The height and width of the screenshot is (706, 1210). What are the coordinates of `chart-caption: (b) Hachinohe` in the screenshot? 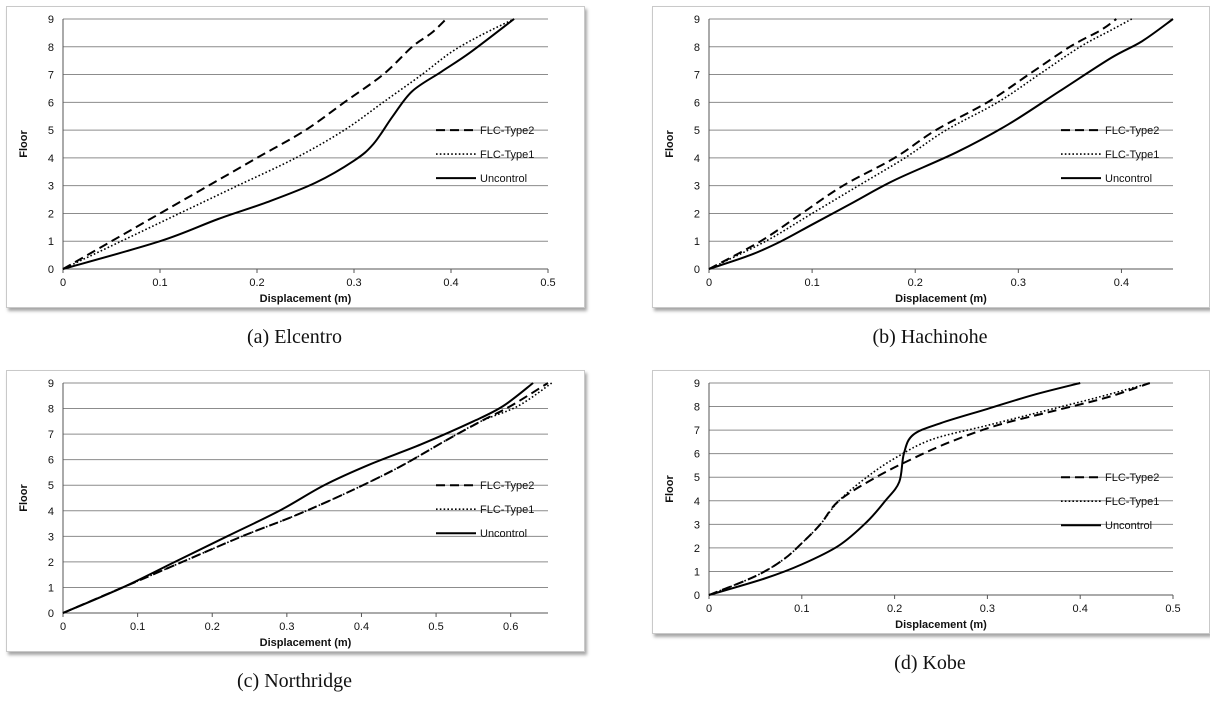 It's located at (930, 337).